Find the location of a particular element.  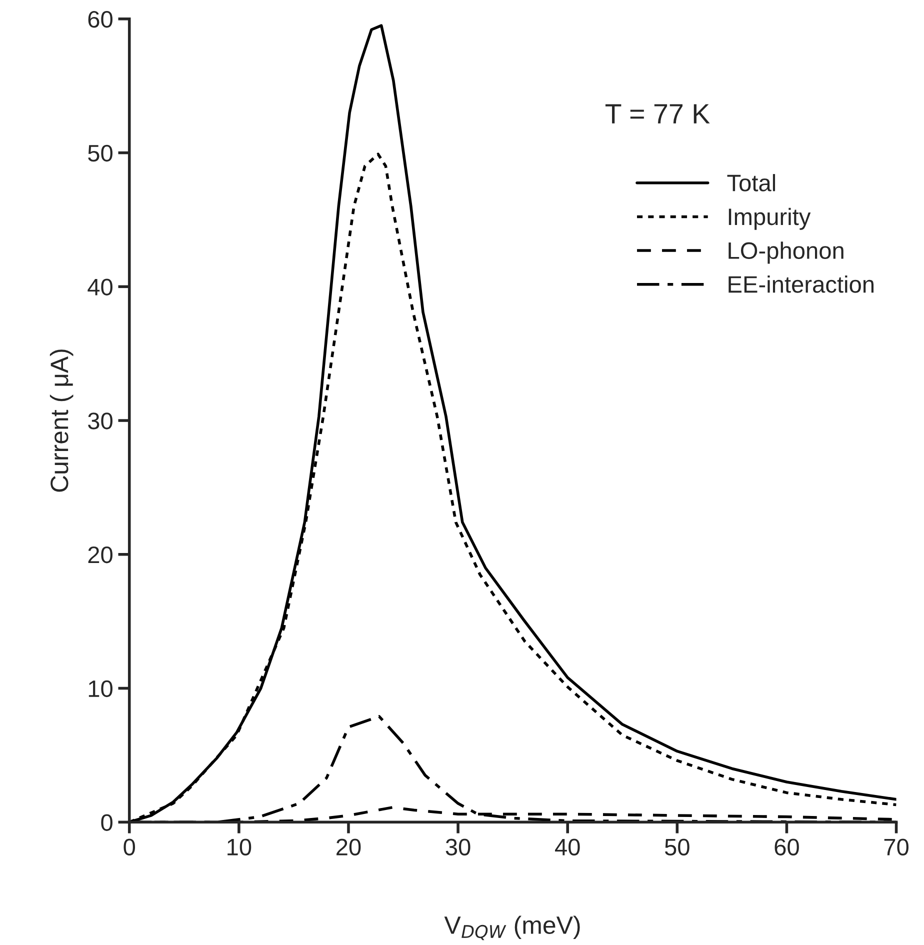

x-tick-label: 20 is located at coordinates (348, 847).